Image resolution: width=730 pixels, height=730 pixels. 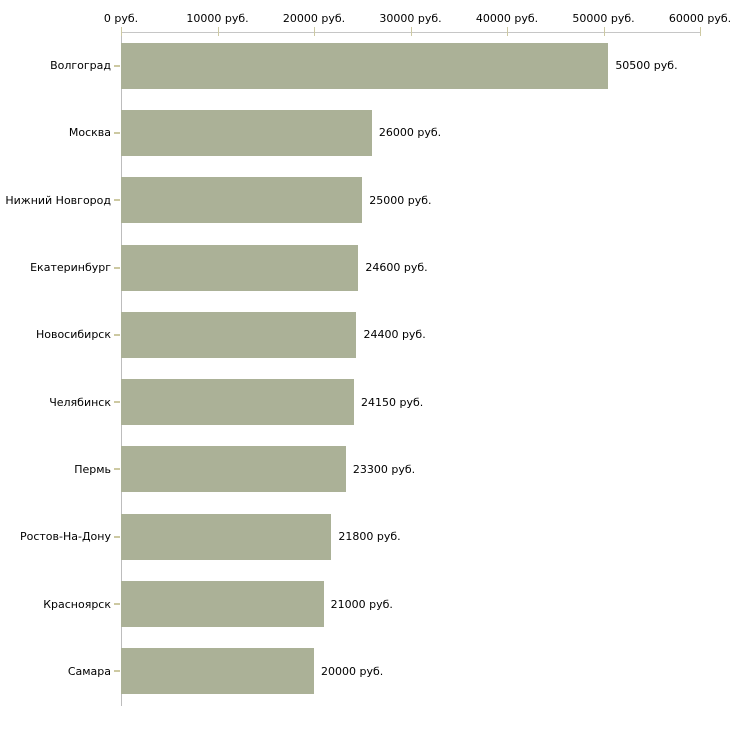 I want to click on bar-value-label: 50500 руб., so click(x=646, y=66).